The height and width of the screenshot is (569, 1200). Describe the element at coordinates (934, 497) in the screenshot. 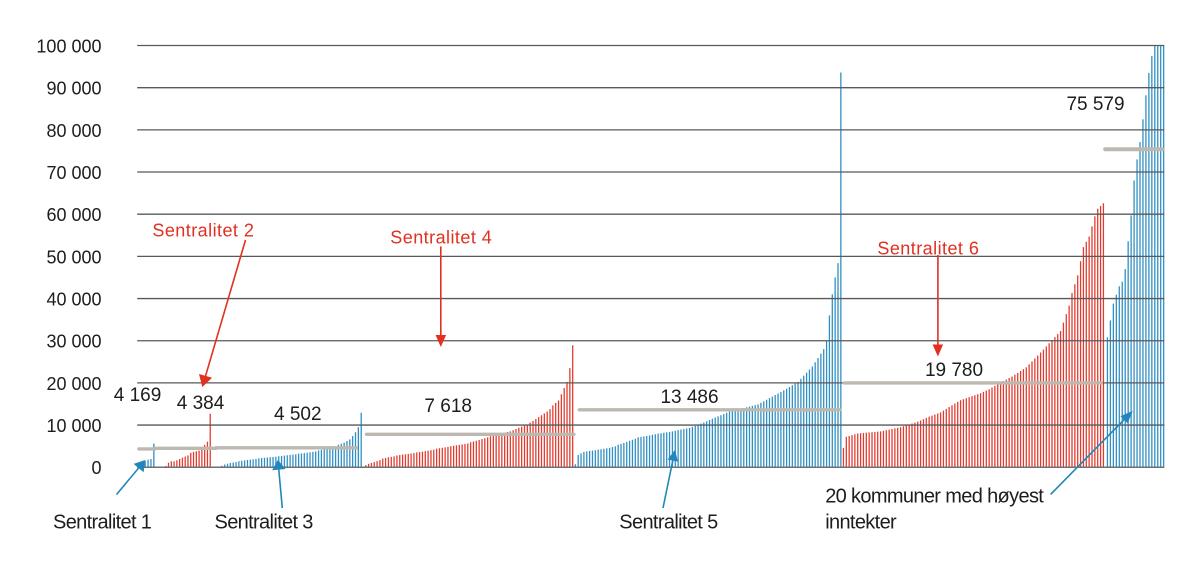

I see `svg-text: 20 kommuner med høyest` at that location.